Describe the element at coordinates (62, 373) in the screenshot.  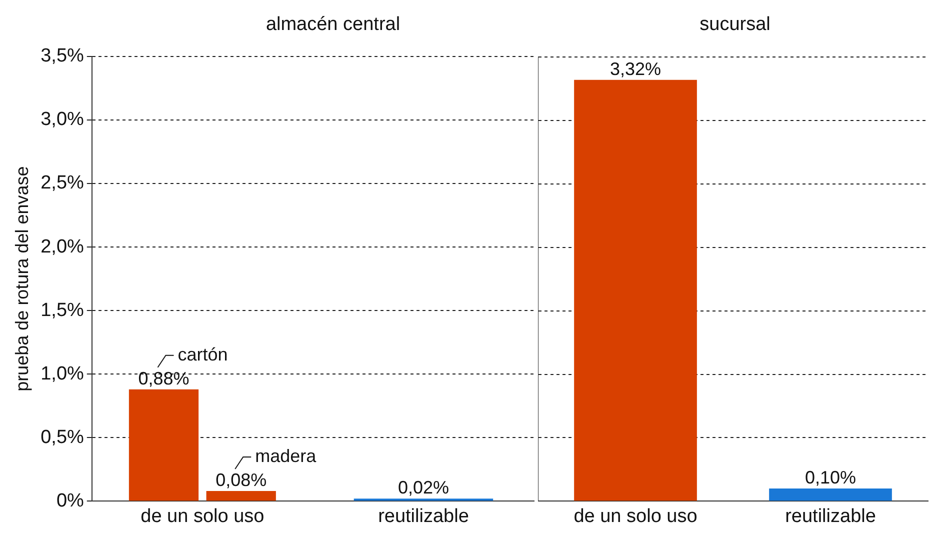
I see `y-tick-label: 1,0%` at that location.